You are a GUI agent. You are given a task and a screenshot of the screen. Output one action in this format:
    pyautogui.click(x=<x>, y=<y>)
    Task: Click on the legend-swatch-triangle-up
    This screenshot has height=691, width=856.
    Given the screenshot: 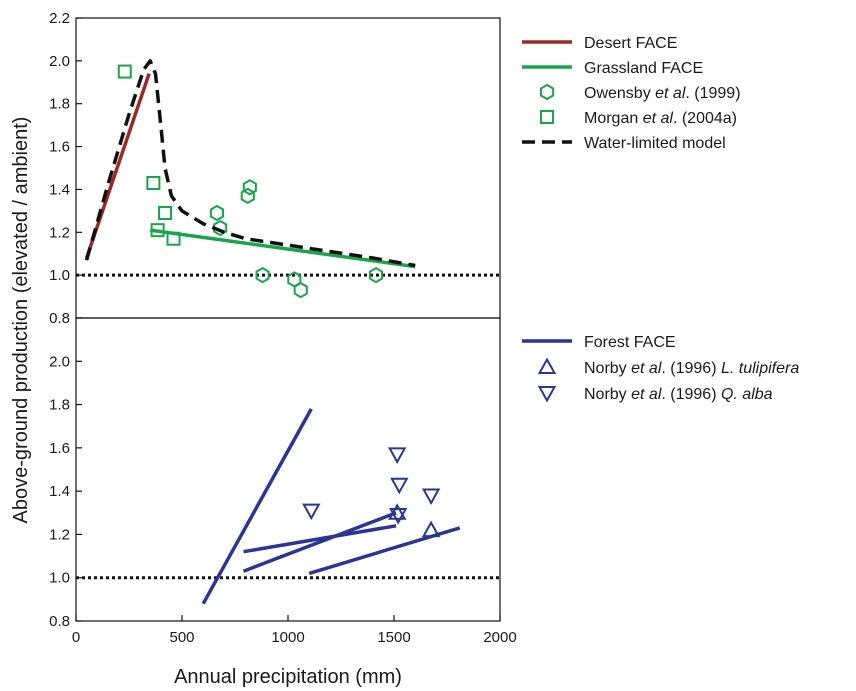 What is the action you would take?
    pyautogui.click(x=547, y=365)
    